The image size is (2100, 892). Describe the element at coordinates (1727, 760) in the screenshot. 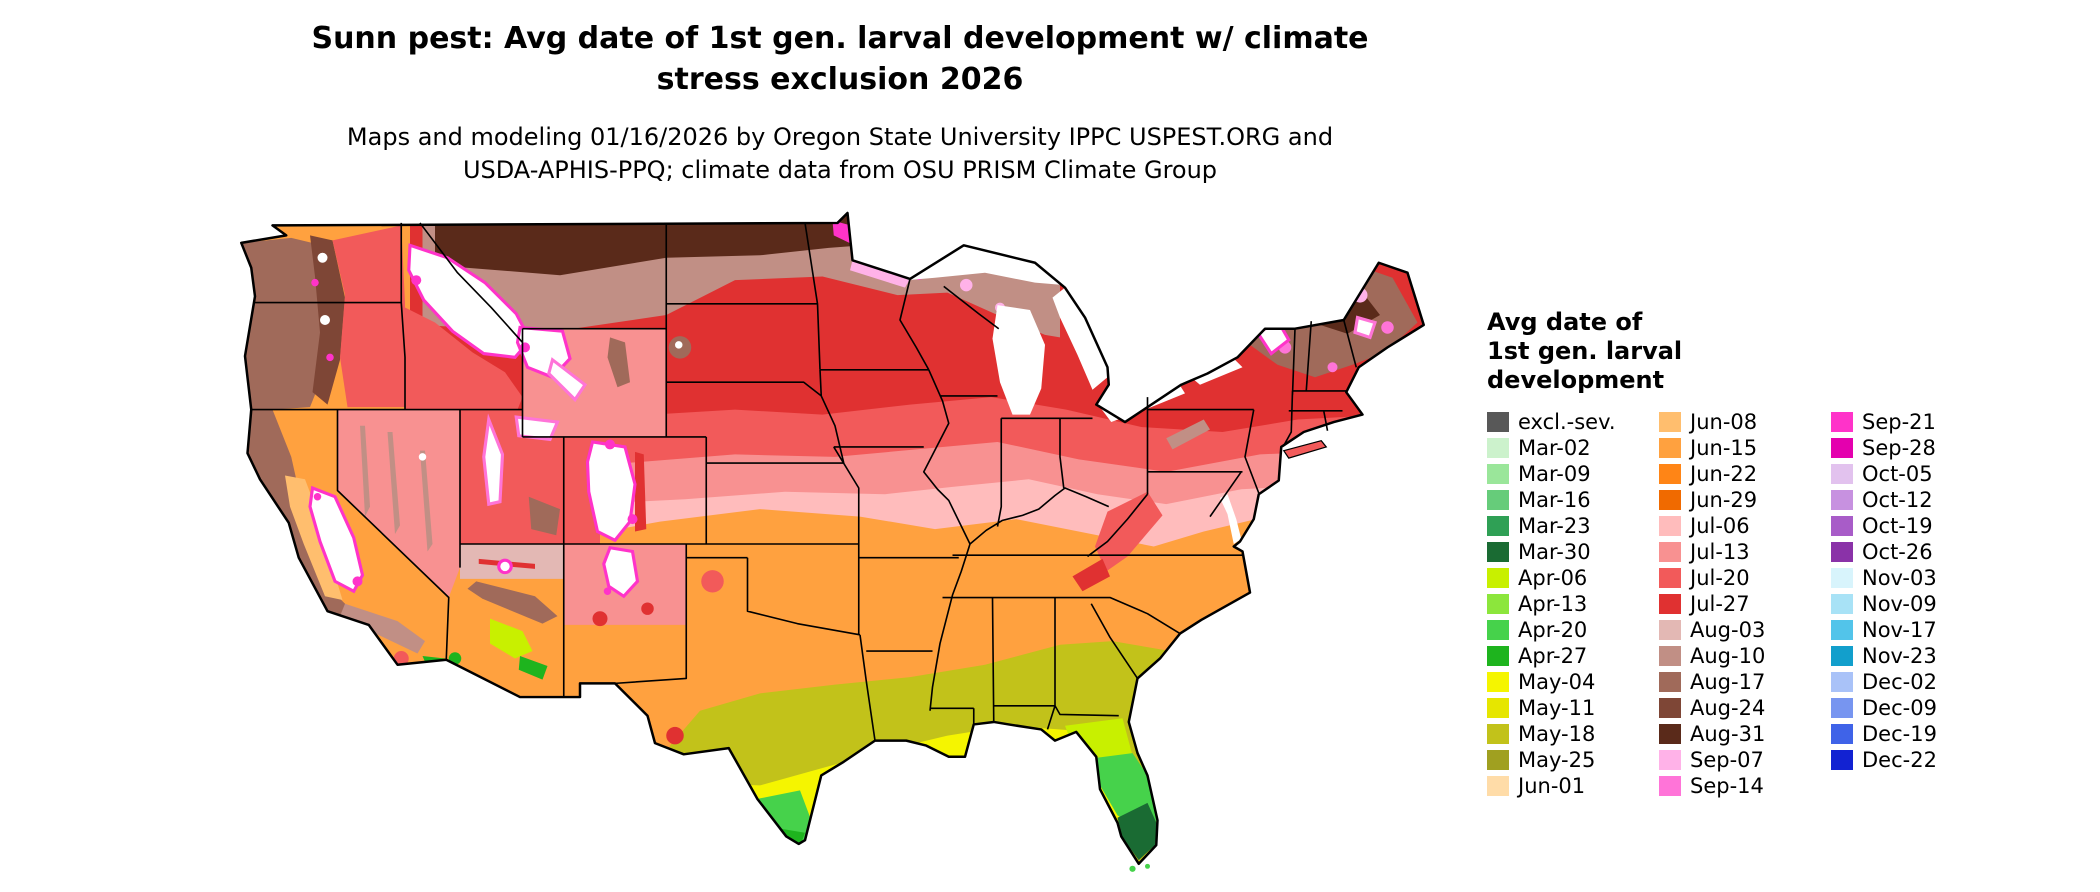

I see `legend-label: Sep-07` at that location.